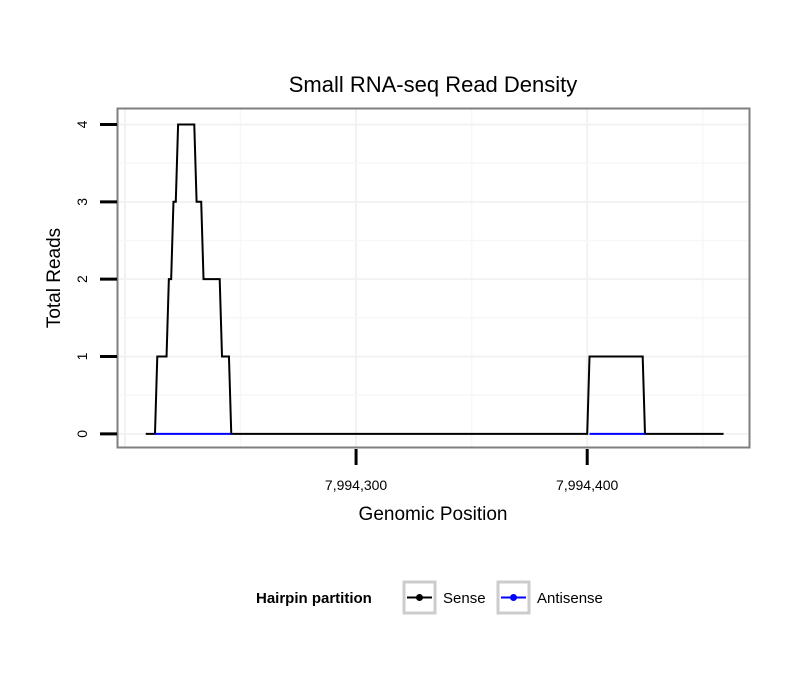 The width and height of the screenshot is (810, 690). Describe the element at coordinates (95, 279) in the screenshot. I see `y-axis: 0 1 2 3 4` at that location.